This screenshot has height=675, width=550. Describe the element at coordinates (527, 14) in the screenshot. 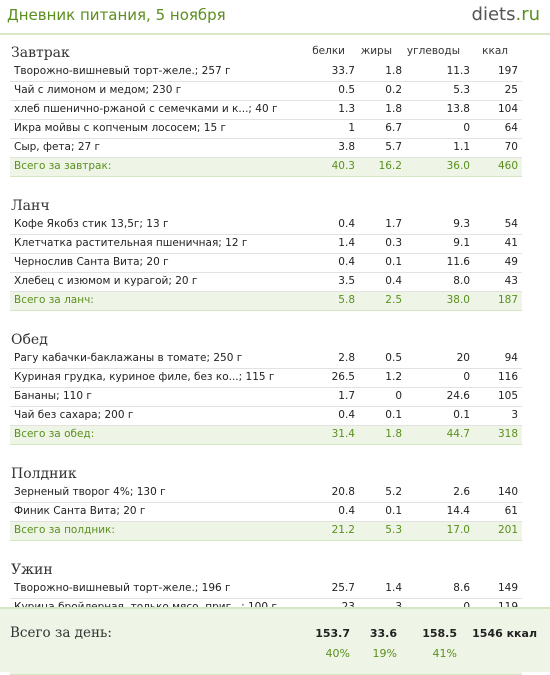

I see `logo-domain: .ru` at that location.